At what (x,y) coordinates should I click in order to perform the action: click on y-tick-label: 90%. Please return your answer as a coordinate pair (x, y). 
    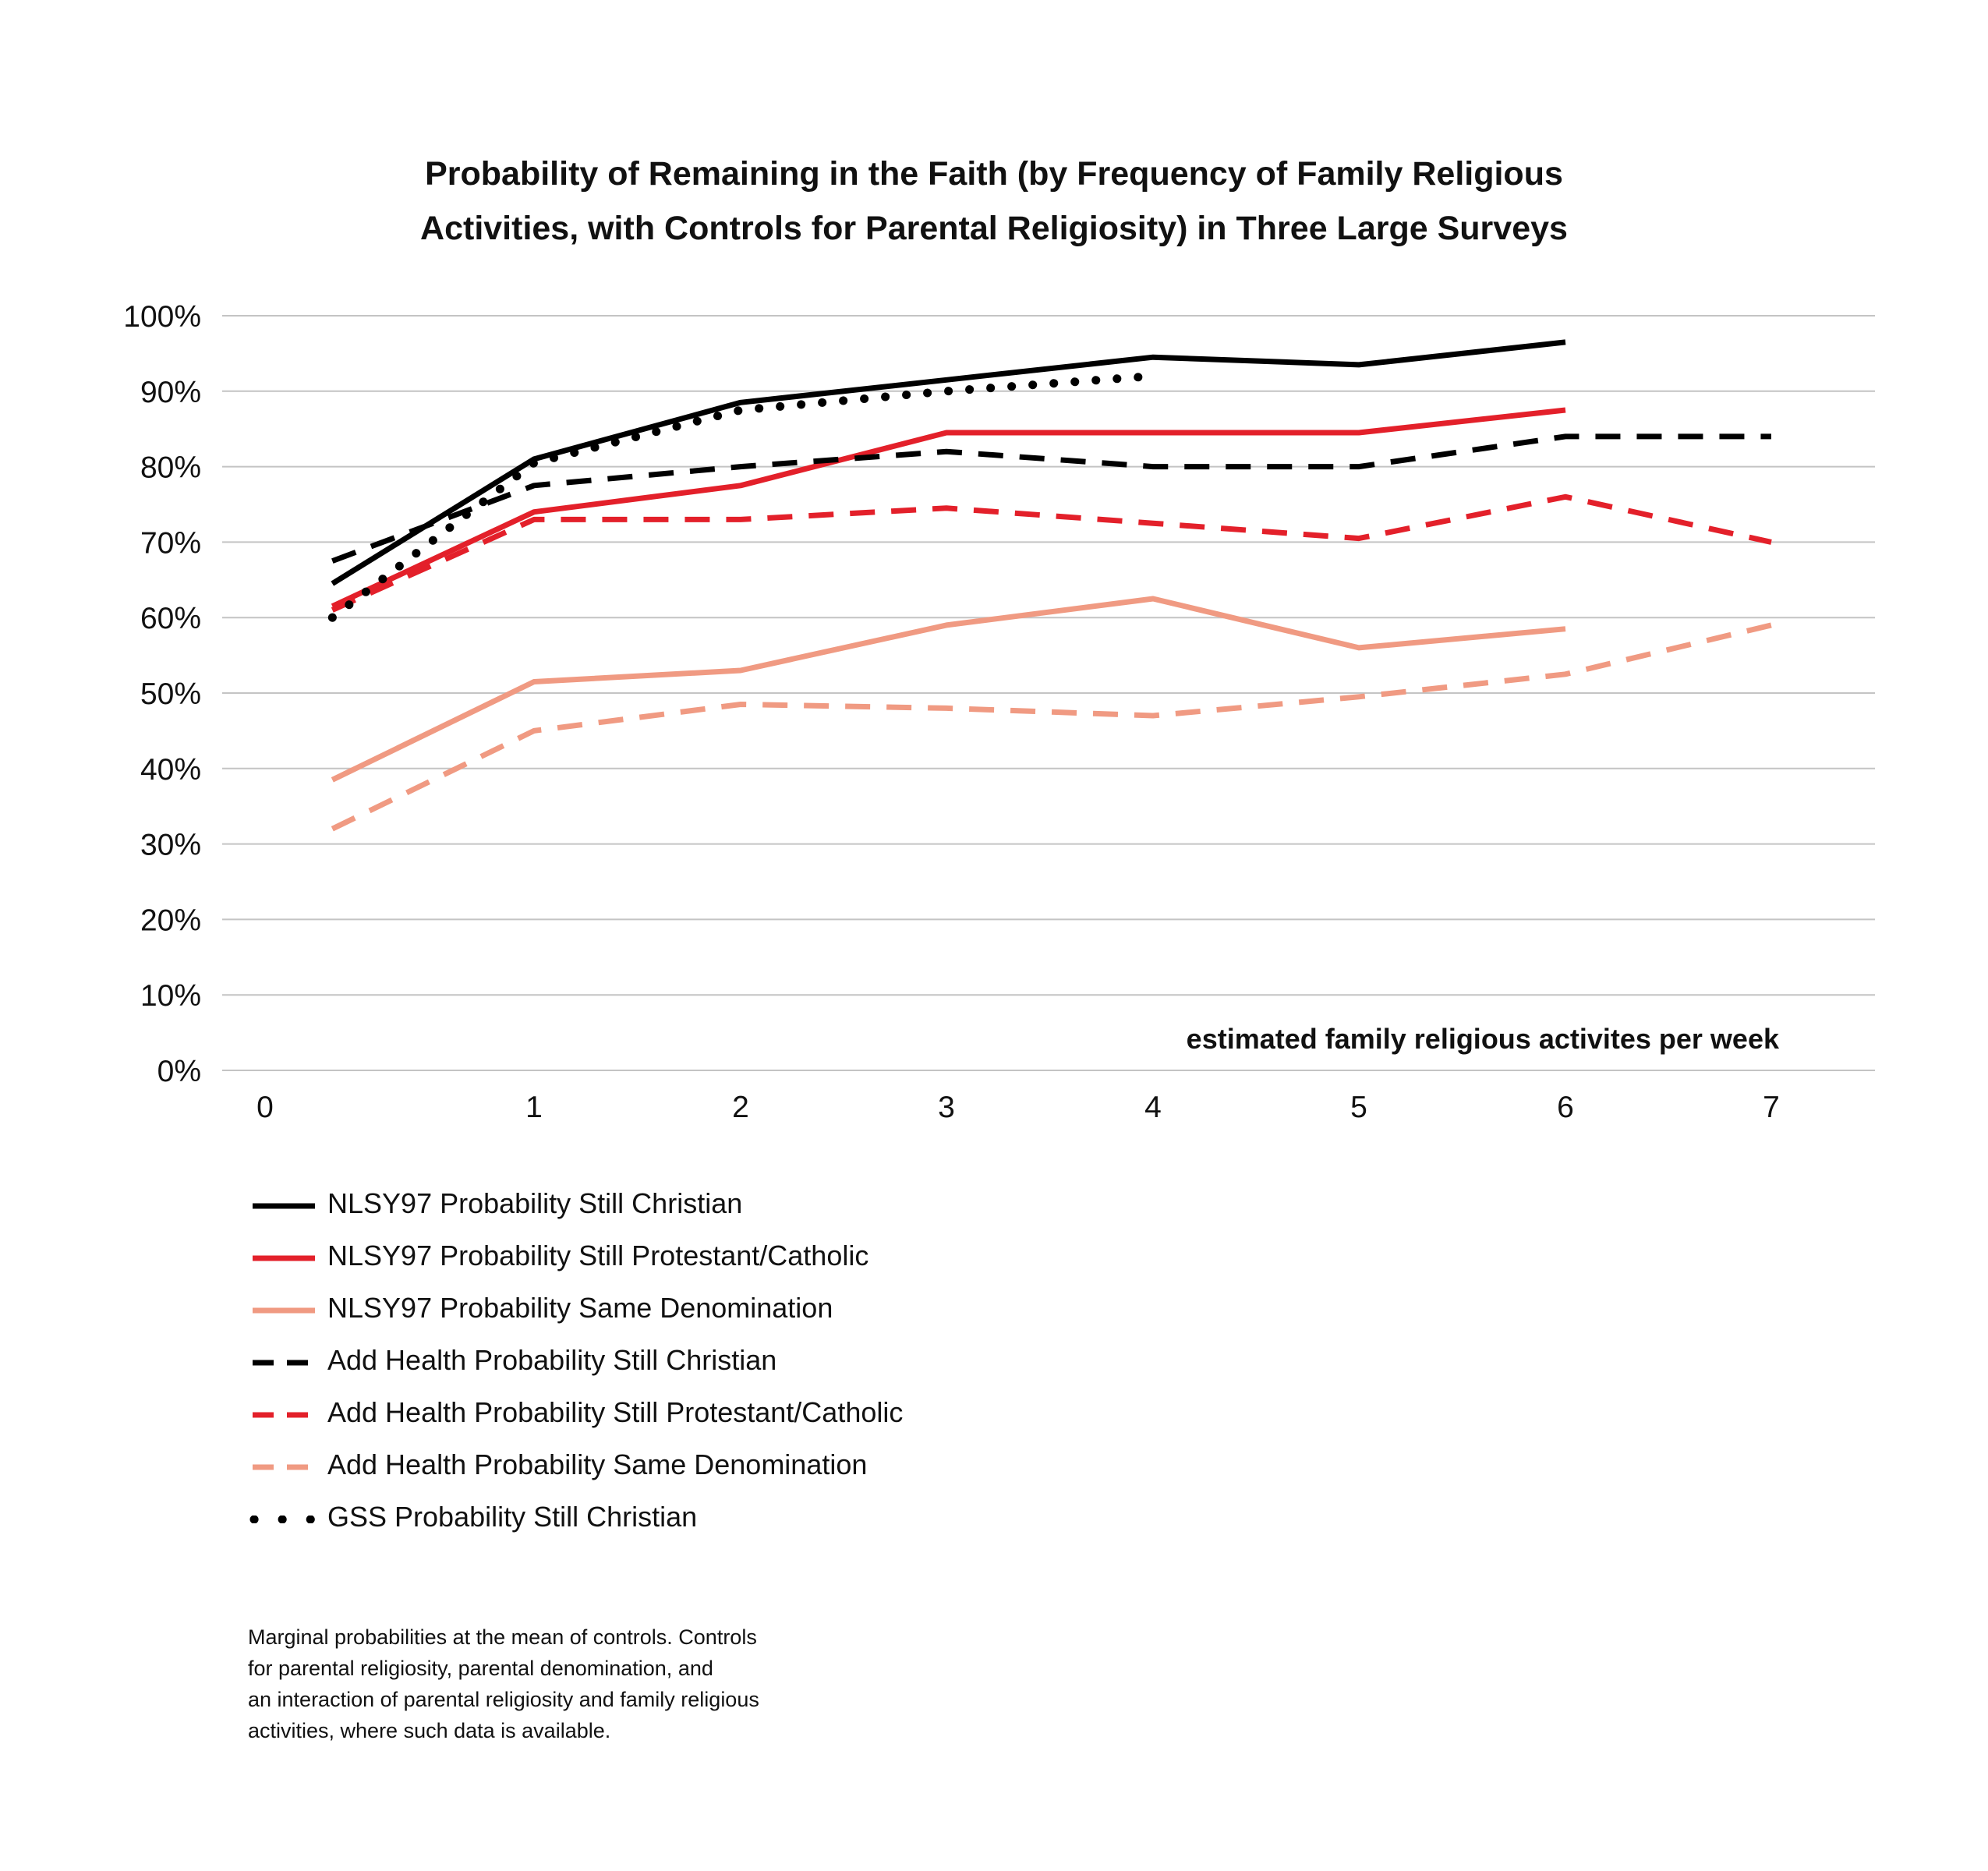
    Looking at the image, I should click on (170, 392).